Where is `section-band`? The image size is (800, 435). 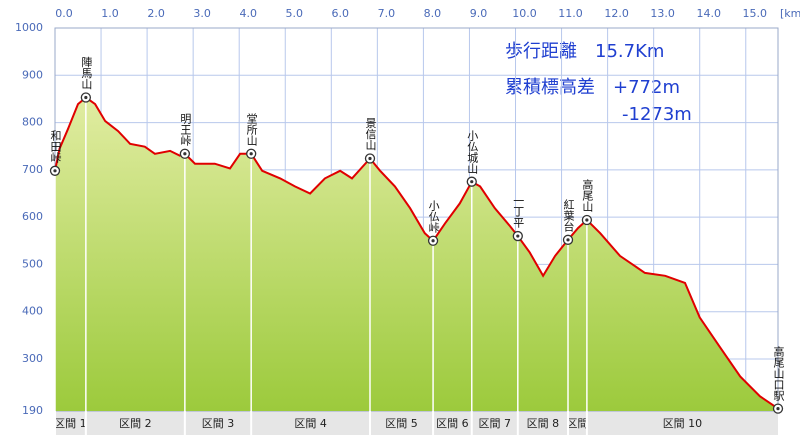 section-band is located at coordinates (416, 423).